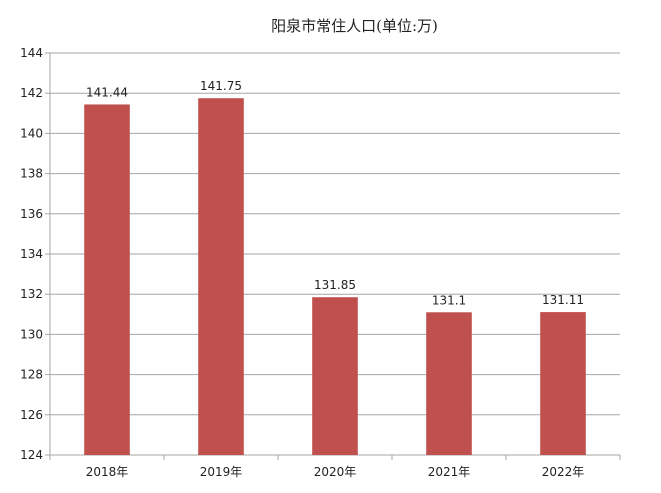 This screenshot has width=661, height=493. Describe the element at coordinates (335, 285) in the screenshot. I see `data-label: 131.85` at that location.